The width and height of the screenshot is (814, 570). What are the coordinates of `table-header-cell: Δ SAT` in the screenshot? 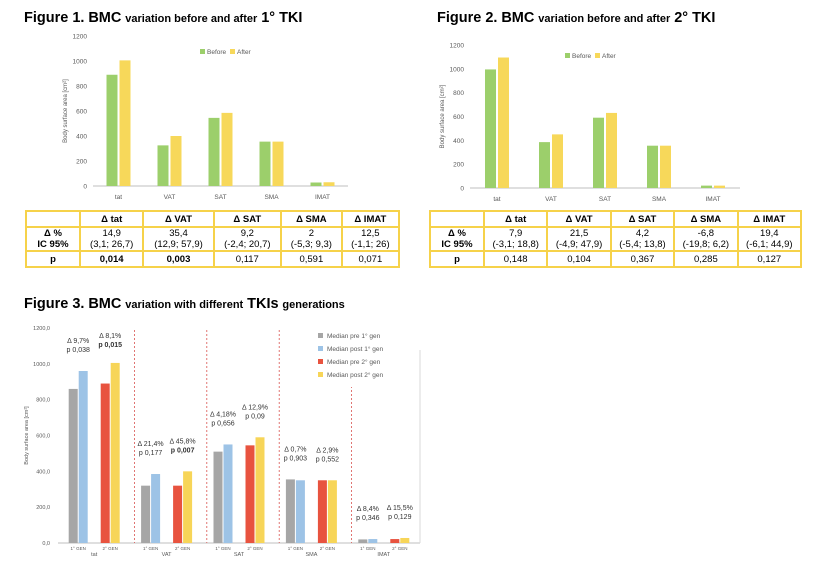 It's located at (247, 219).